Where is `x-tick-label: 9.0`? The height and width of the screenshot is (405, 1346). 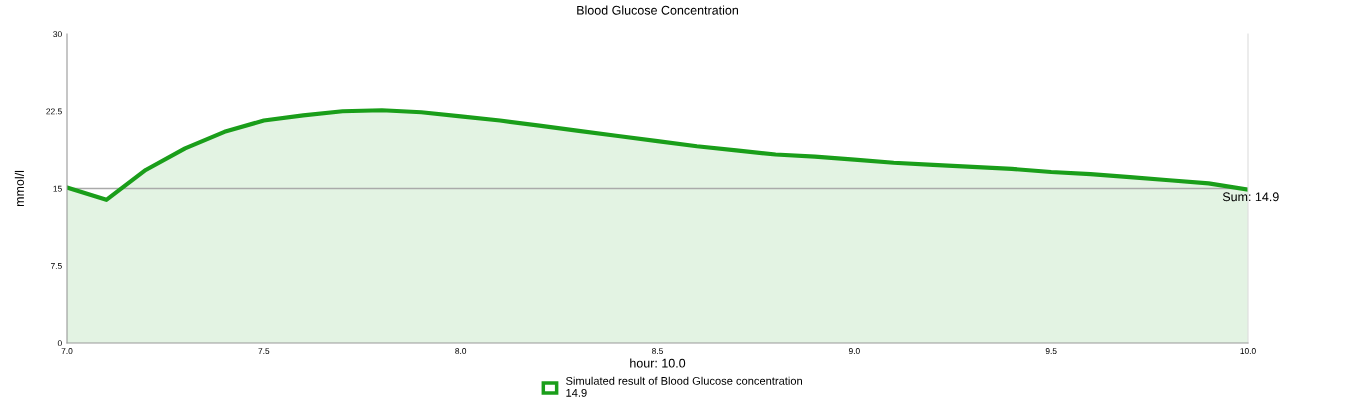 x-tick-label: 9.0 is located at coordinates (854, 351).